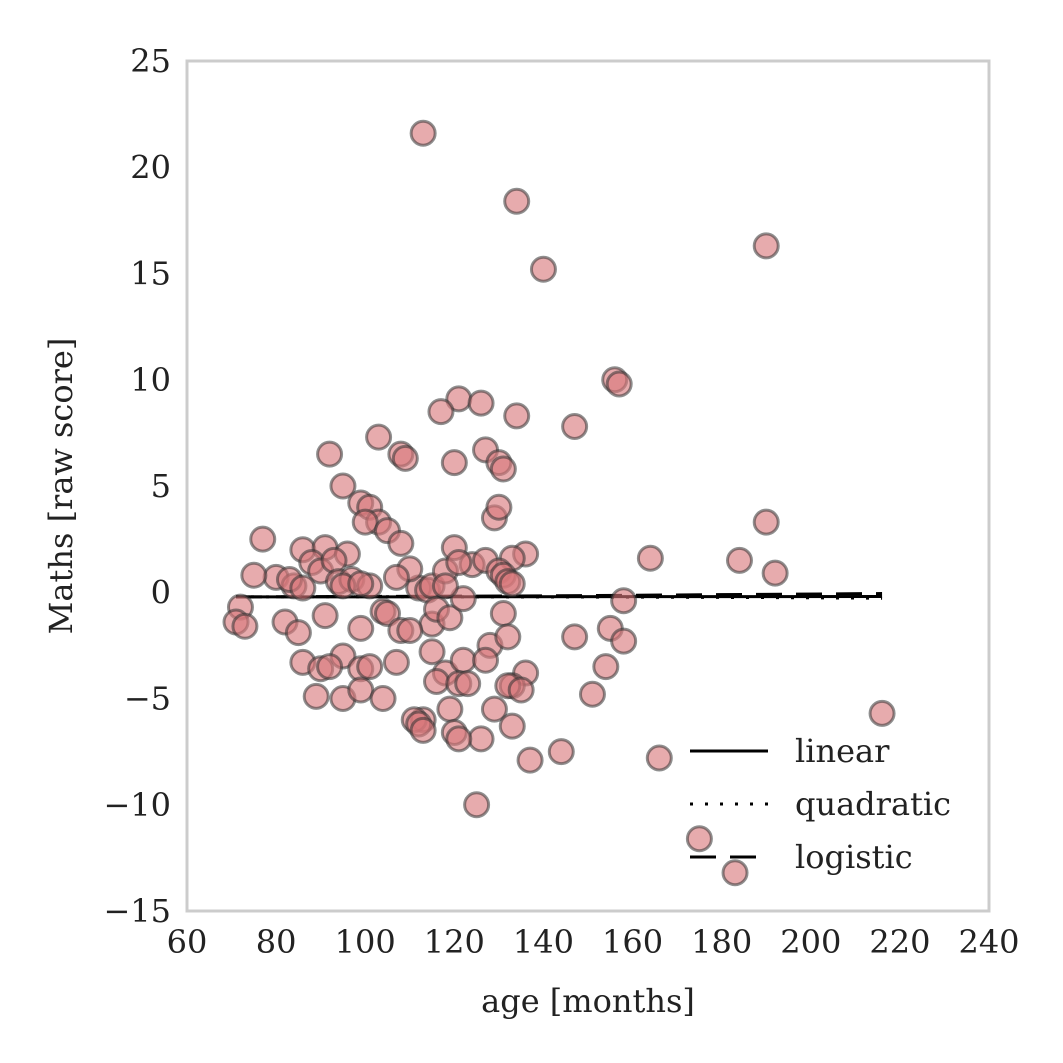  Describe the element at coordinates (454, 942) in the screenshot. I see `x-tick-label: 120` at that location.